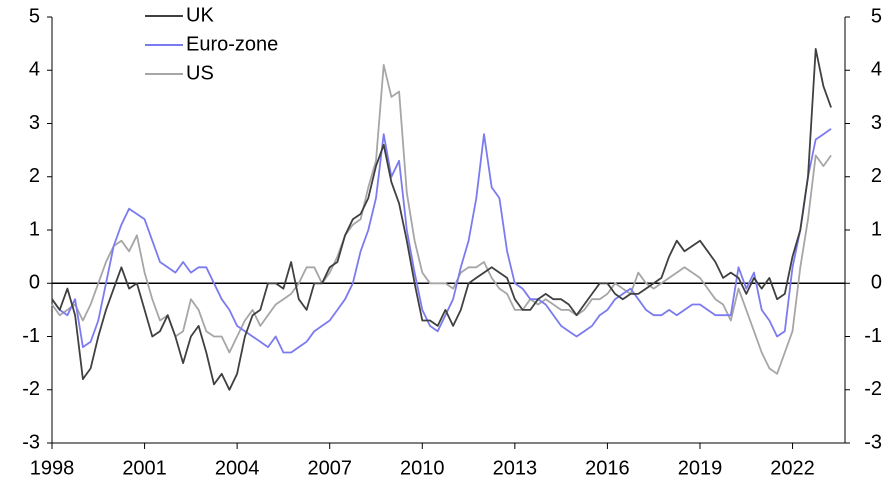  I want to click on y-tick-label: 0, so click(34, 283).